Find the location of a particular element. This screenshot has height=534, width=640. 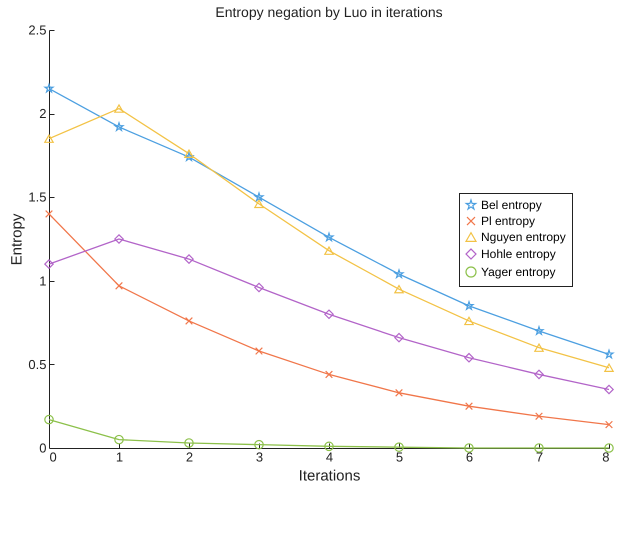

x-tick-label: 4 is located at coordinates (330, 457).